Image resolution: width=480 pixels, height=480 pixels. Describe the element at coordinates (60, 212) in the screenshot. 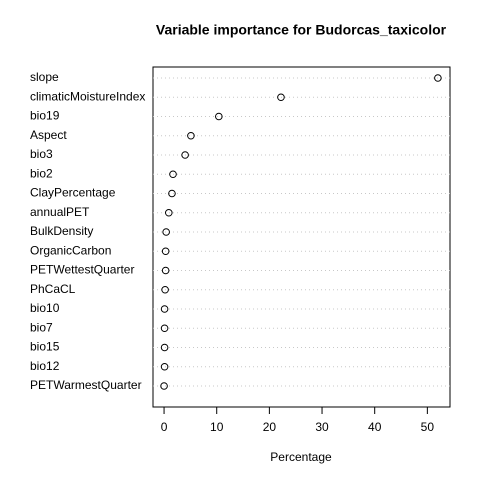

I see `y-tick-label: annualPET` at that location.